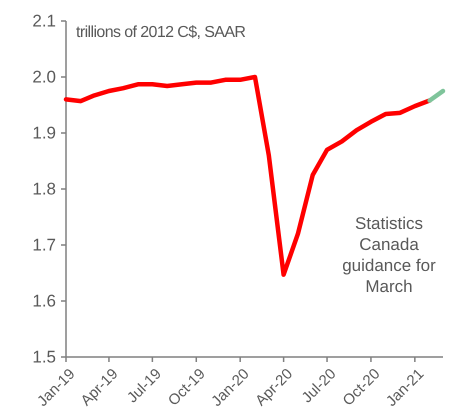 The image size is (465, 420). What do you see at coordinates (44, 76) in the screenshot?
I see `y-tick-label: 2.0` at bounding box center [44, 76].